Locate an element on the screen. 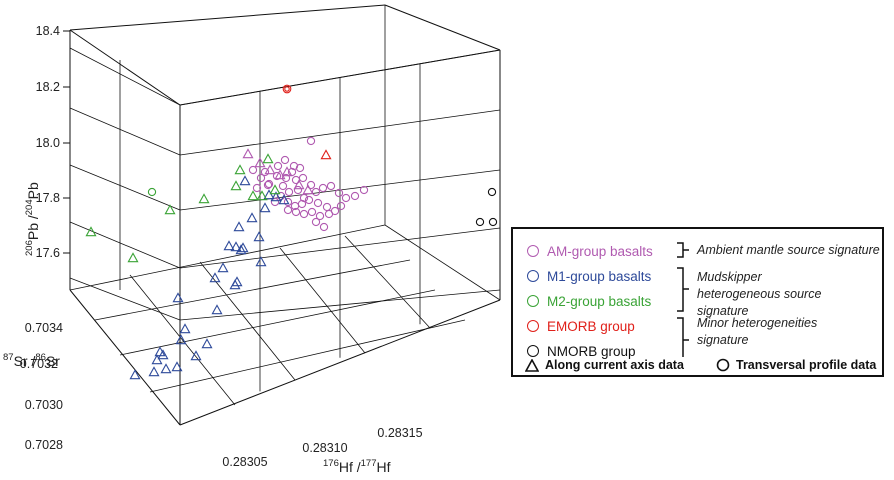 This screenshot has width=894, height=480. floor-edge is located at coordinates (442, 262).